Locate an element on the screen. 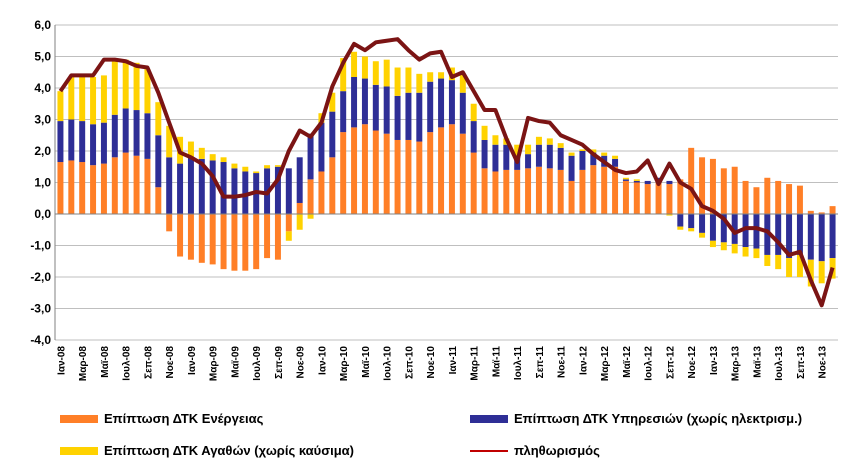 The height and width of the screenshot is (475, 853). y-tick-label: 3,0 is located at coordinates (42, 120).